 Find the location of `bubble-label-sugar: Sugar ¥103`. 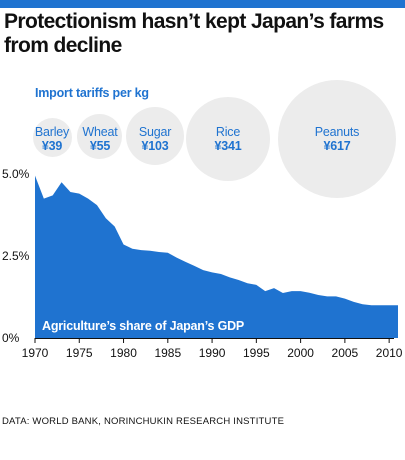

bubble-label-sugar: Sugar ¥103 is located at coordinates (155, 139).